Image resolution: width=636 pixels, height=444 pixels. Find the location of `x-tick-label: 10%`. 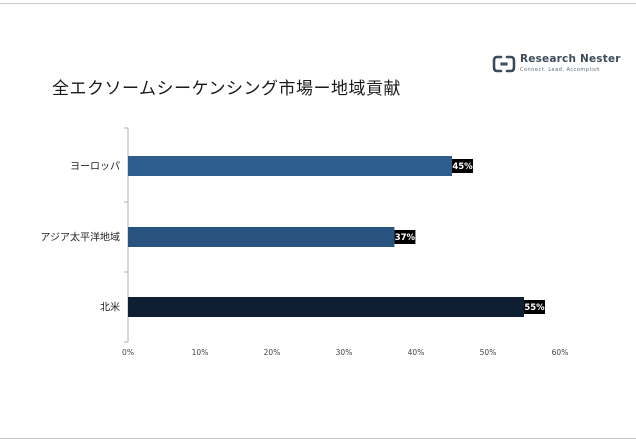

x-tick-label: 10% is located at coordinates (200, 352).